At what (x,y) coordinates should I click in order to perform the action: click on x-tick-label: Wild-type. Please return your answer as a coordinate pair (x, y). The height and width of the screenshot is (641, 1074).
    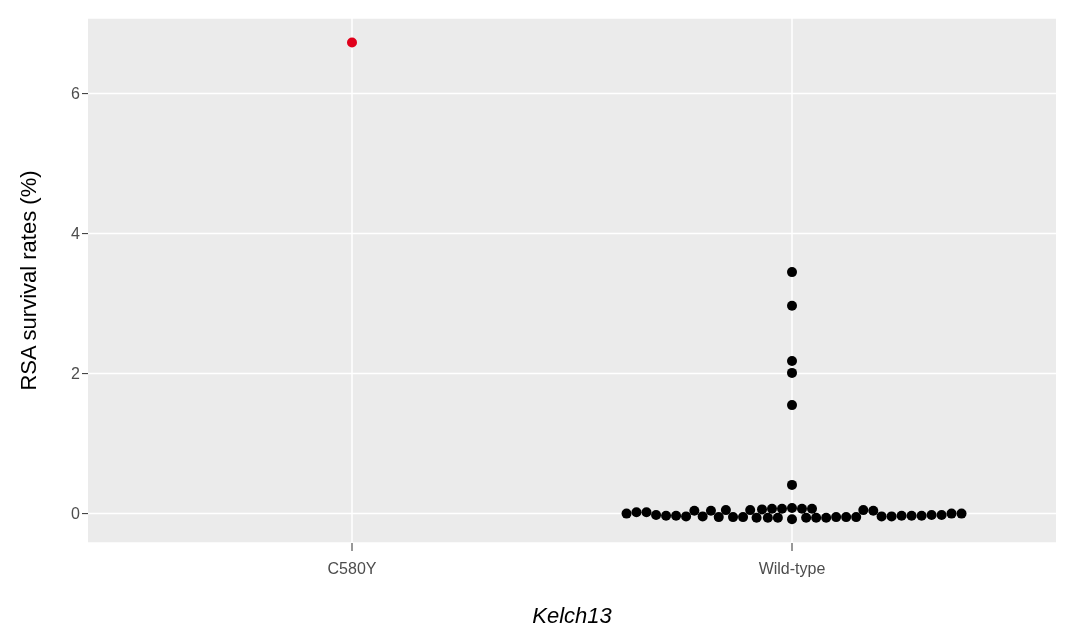
    Looking at the image, I should click on (792, 569).